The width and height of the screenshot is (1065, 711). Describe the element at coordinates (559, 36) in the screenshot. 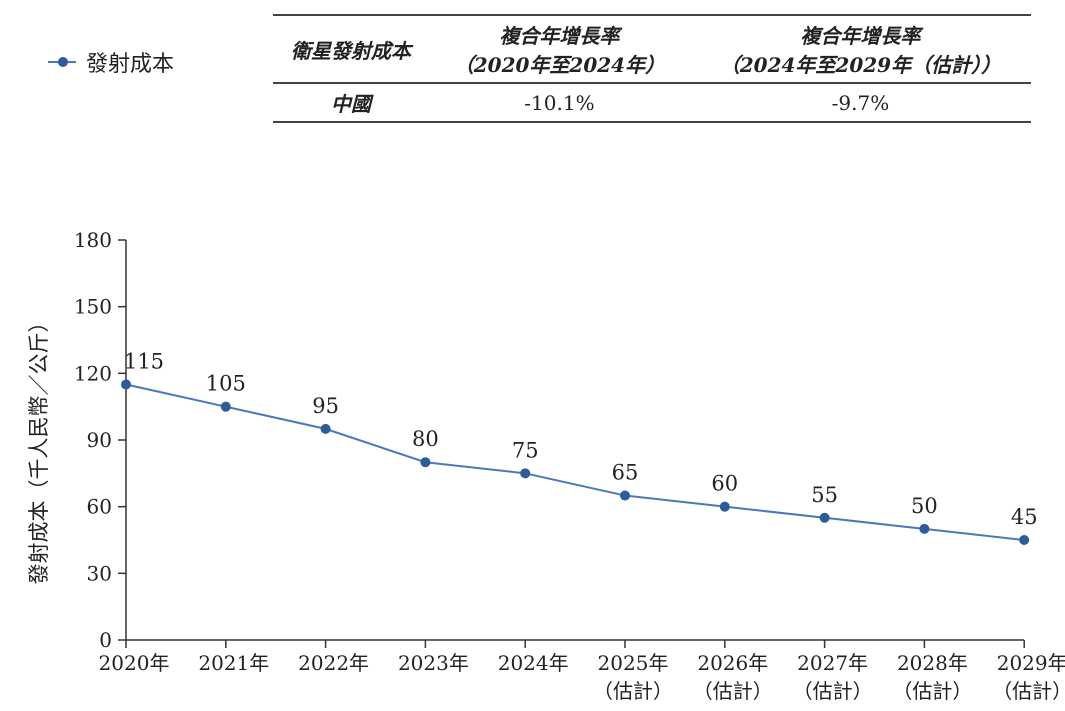

I see `cagr-header-2020-2024-line1: 複合年增長率` at that location.